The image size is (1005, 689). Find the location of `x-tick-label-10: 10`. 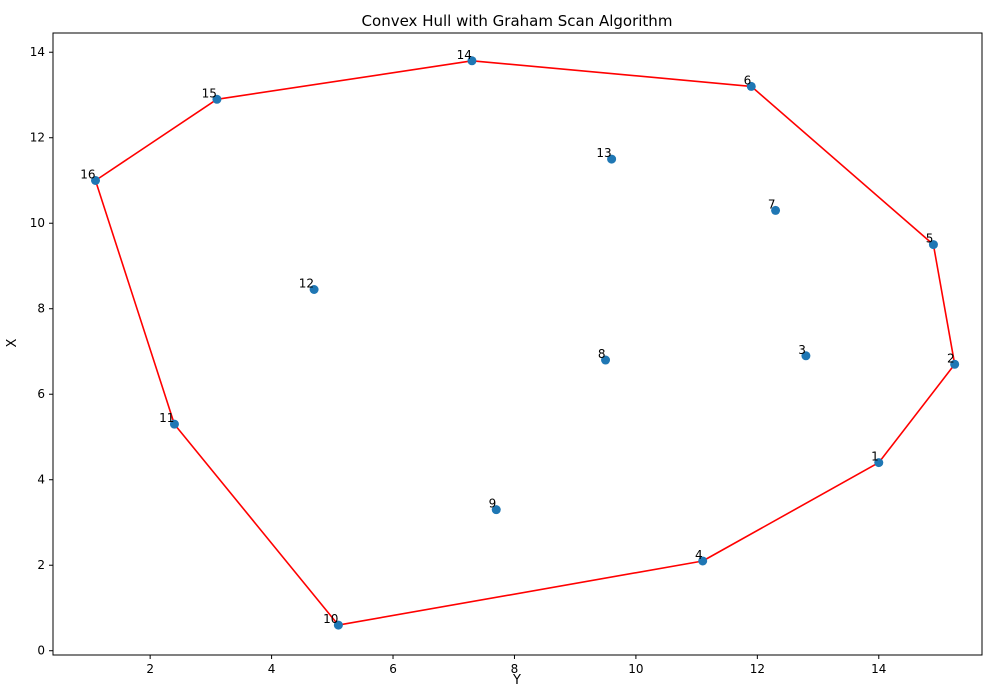

x-tick-label-10: 10 is located at coordinates (635, 669).